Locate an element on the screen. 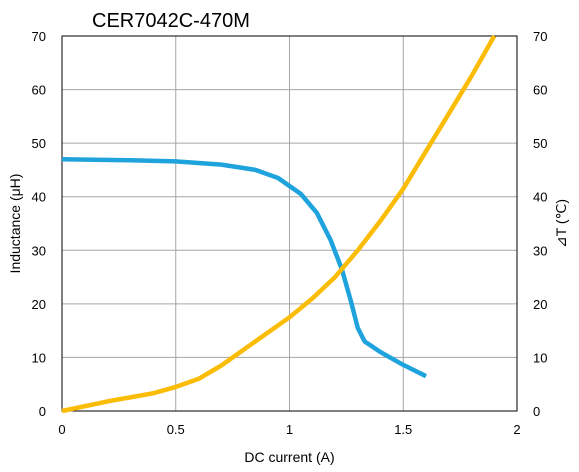  chart-title: CER7042C-470M is located at coordinates (171, 21).